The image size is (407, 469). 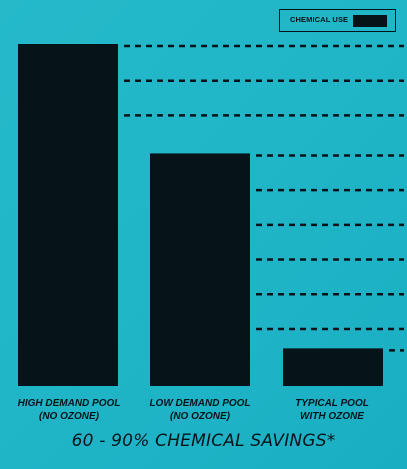 What do you see at coordinates (69, 410) in the screenshot?
I see `category-label-high-demand: HIGH DEMAND POOL (NO OZONE)` at bounding box center [69, 410].